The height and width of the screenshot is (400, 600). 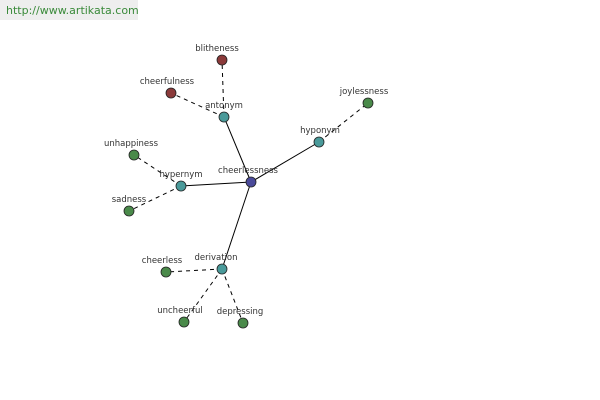 What do you see at coordinates (215, 258) in the screenshot?
I see `node-label: derivation` at bounding box center [215, 258].